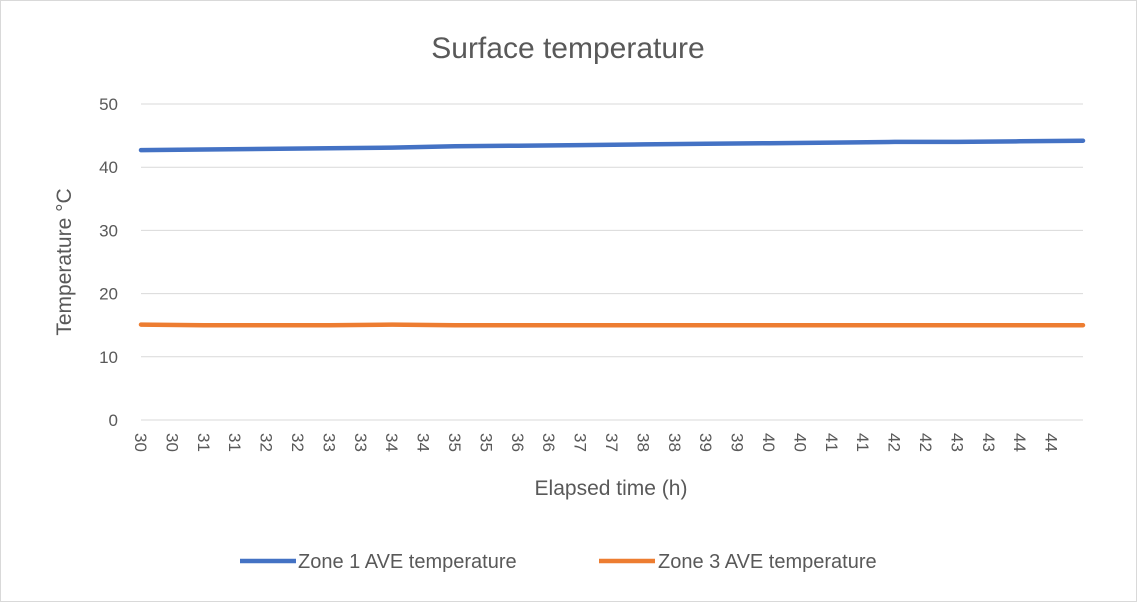  Describe the element at coordinates (767, 562) in the screenshot. I see `legend-label: Zone 3 AVE temperature` at that location.